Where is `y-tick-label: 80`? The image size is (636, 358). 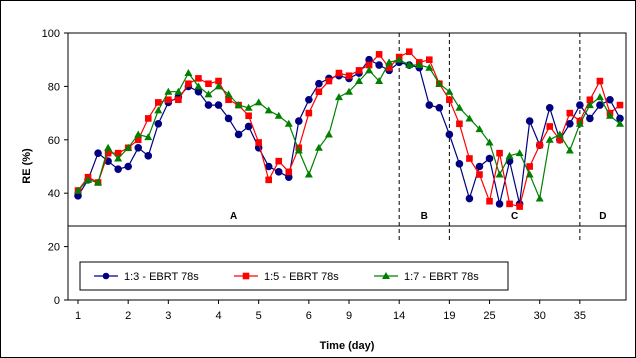 y-tick-label: 80 is located at coordinates (54, 87).